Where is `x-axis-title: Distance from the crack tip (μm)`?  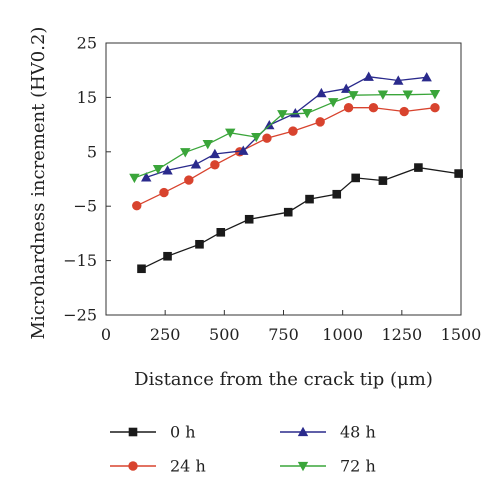
x-axis-title: Distance from the crack tip (μm) is located at coordinates (283, 379).